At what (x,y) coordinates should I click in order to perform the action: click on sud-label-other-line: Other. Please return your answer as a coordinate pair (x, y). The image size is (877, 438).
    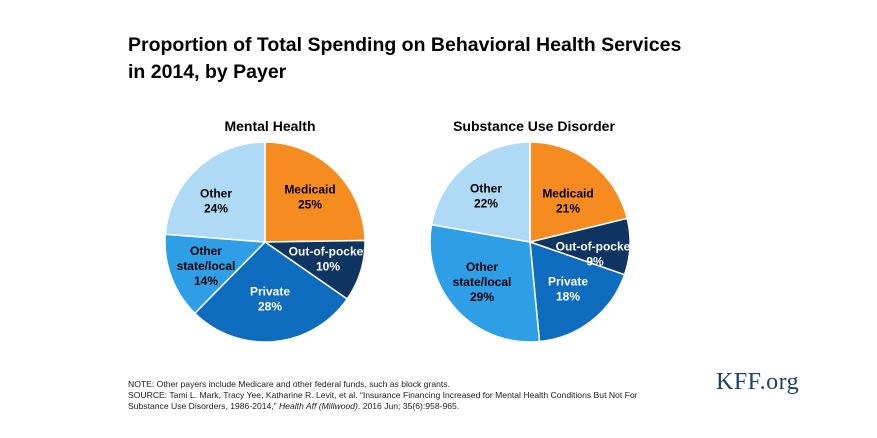
    Looking at the image, I should click on (486, 189).